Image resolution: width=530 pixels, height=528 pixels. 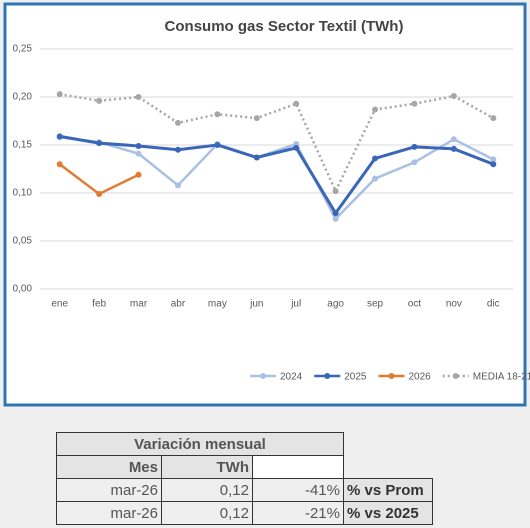 What do you see at coordinates (109, 467) in the screenshot?
I see `header-cell: Mes` at bounding box center [109, 467].